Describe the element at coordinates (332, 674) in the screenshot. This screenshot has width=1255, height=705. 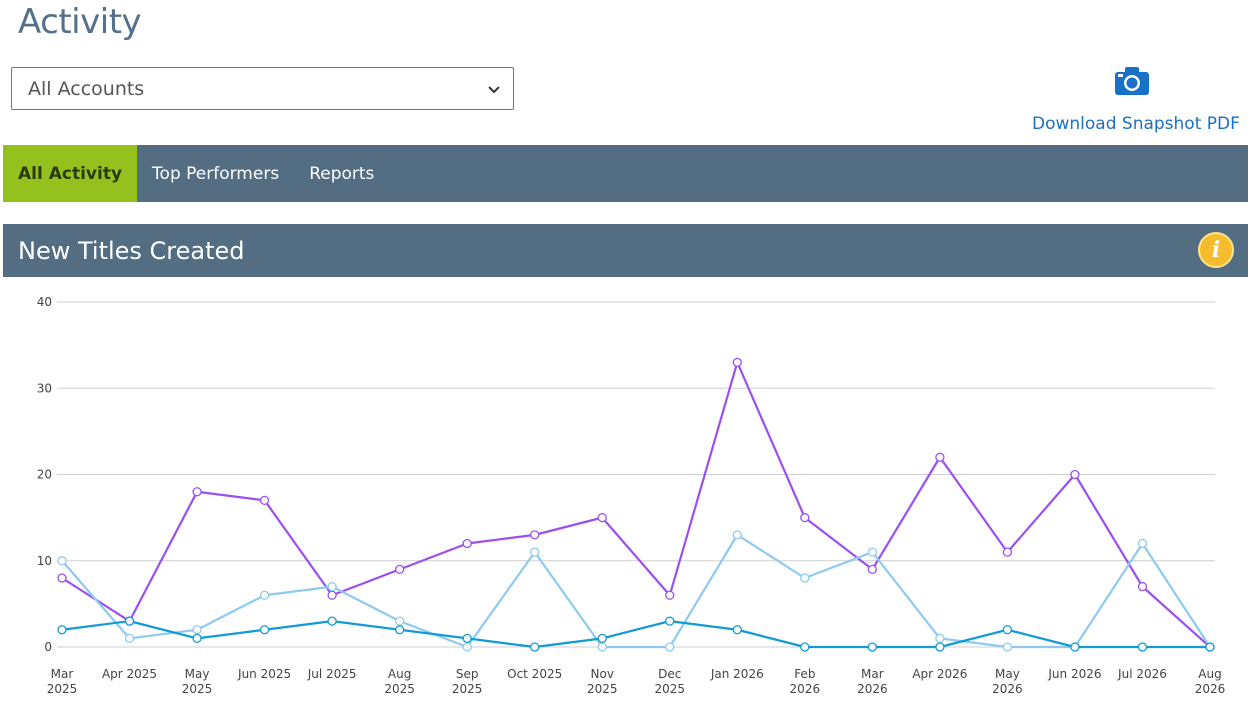
I see `x-tick-label: Jul 2025` at that location.